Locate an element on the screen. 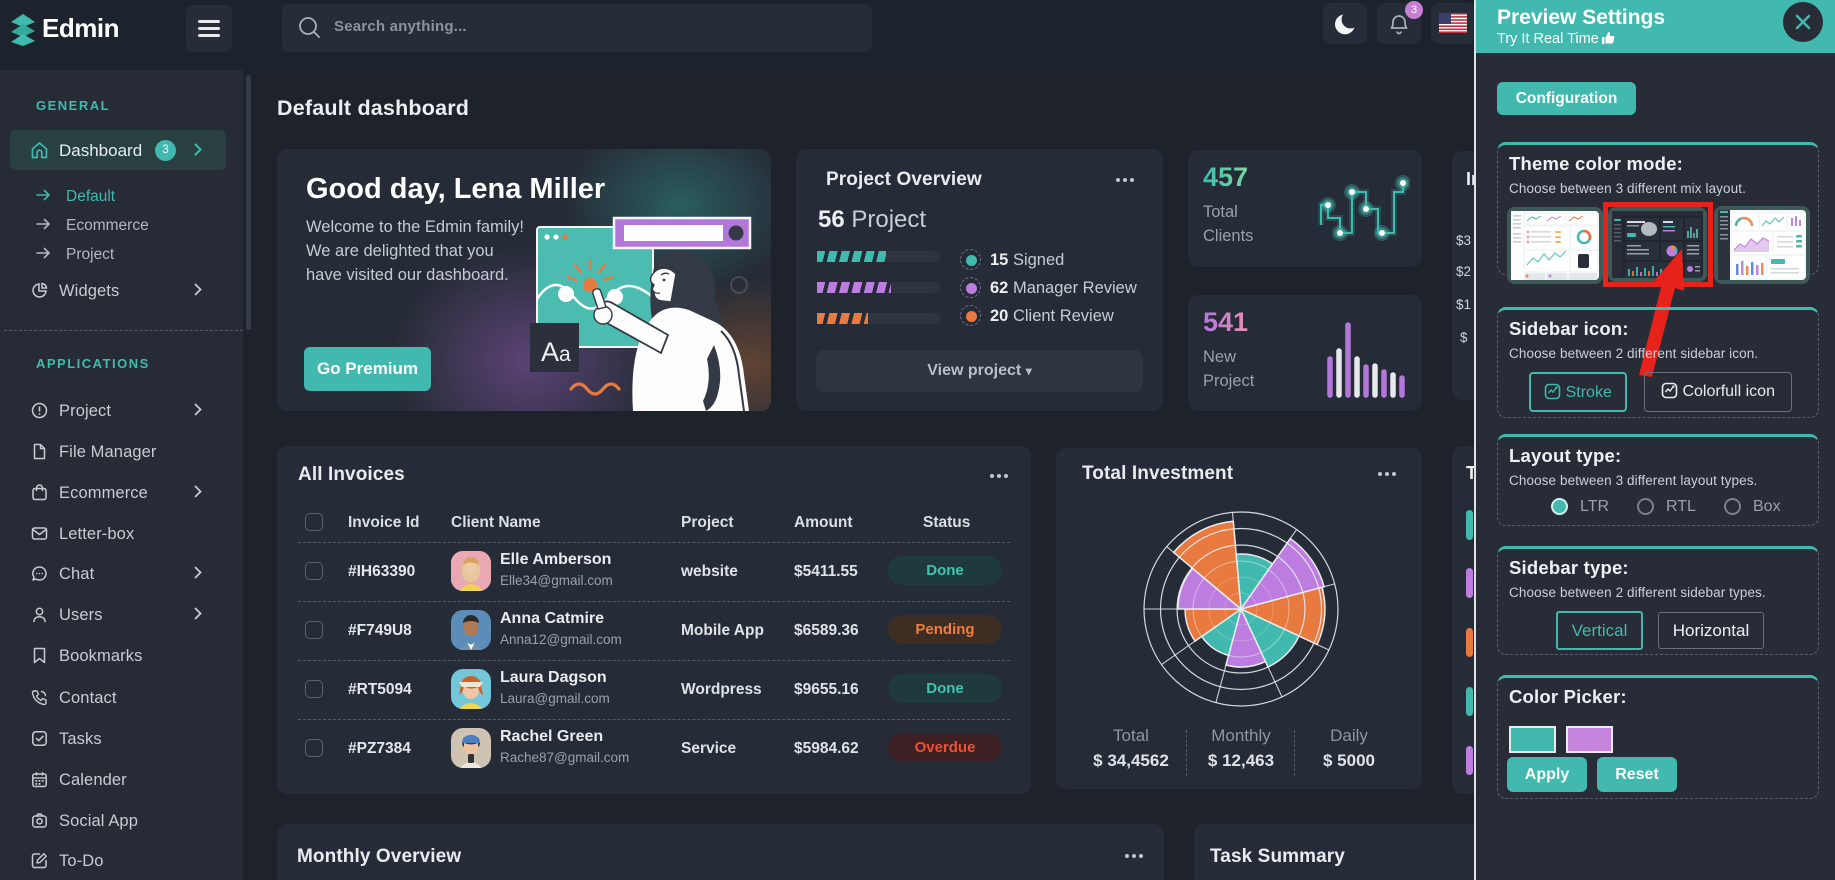 The image size is (1835, 880). svg-text: a is located at coordinates (565, 354).